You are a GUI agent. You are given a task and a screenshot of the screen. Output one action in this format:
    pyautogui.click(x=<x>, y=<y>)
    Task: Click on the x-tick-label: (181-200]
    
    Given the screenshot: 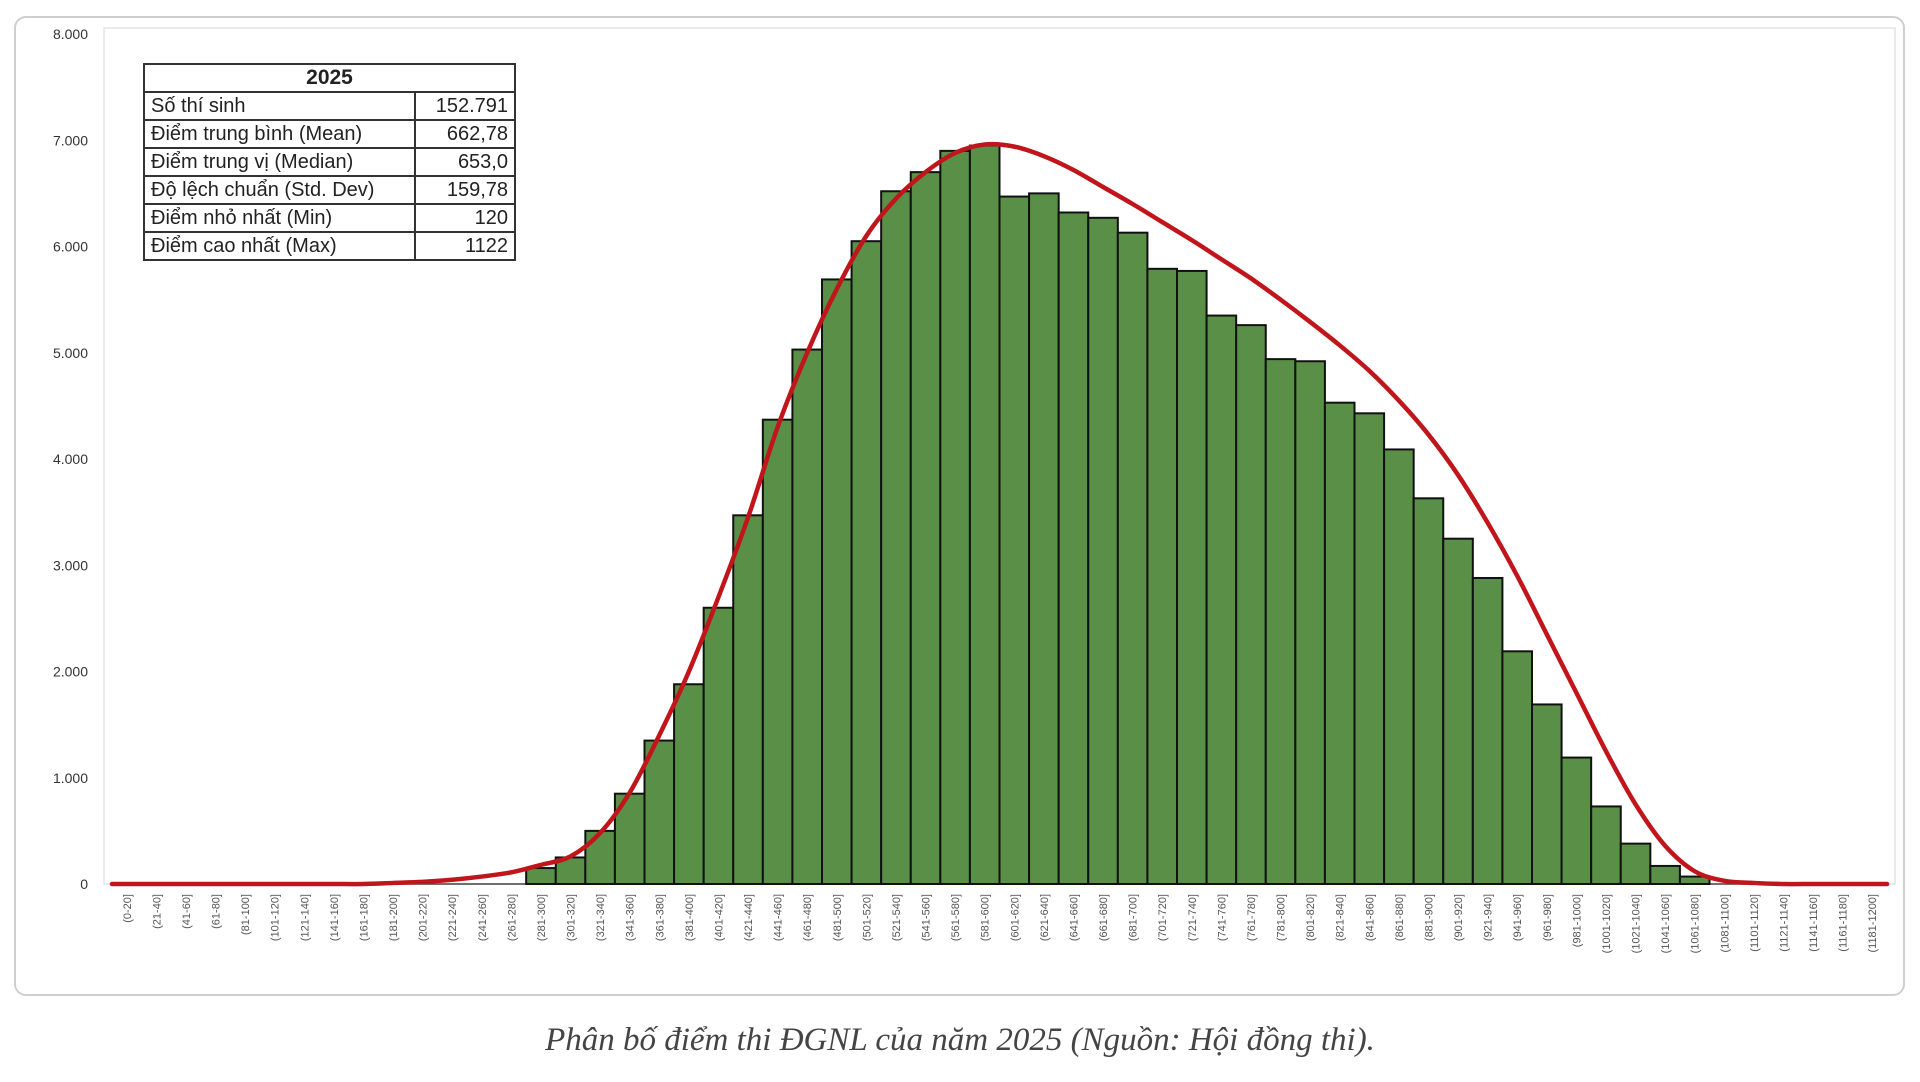 What is the action you would take?
    pyautogui.click(x=394, y=917)
    